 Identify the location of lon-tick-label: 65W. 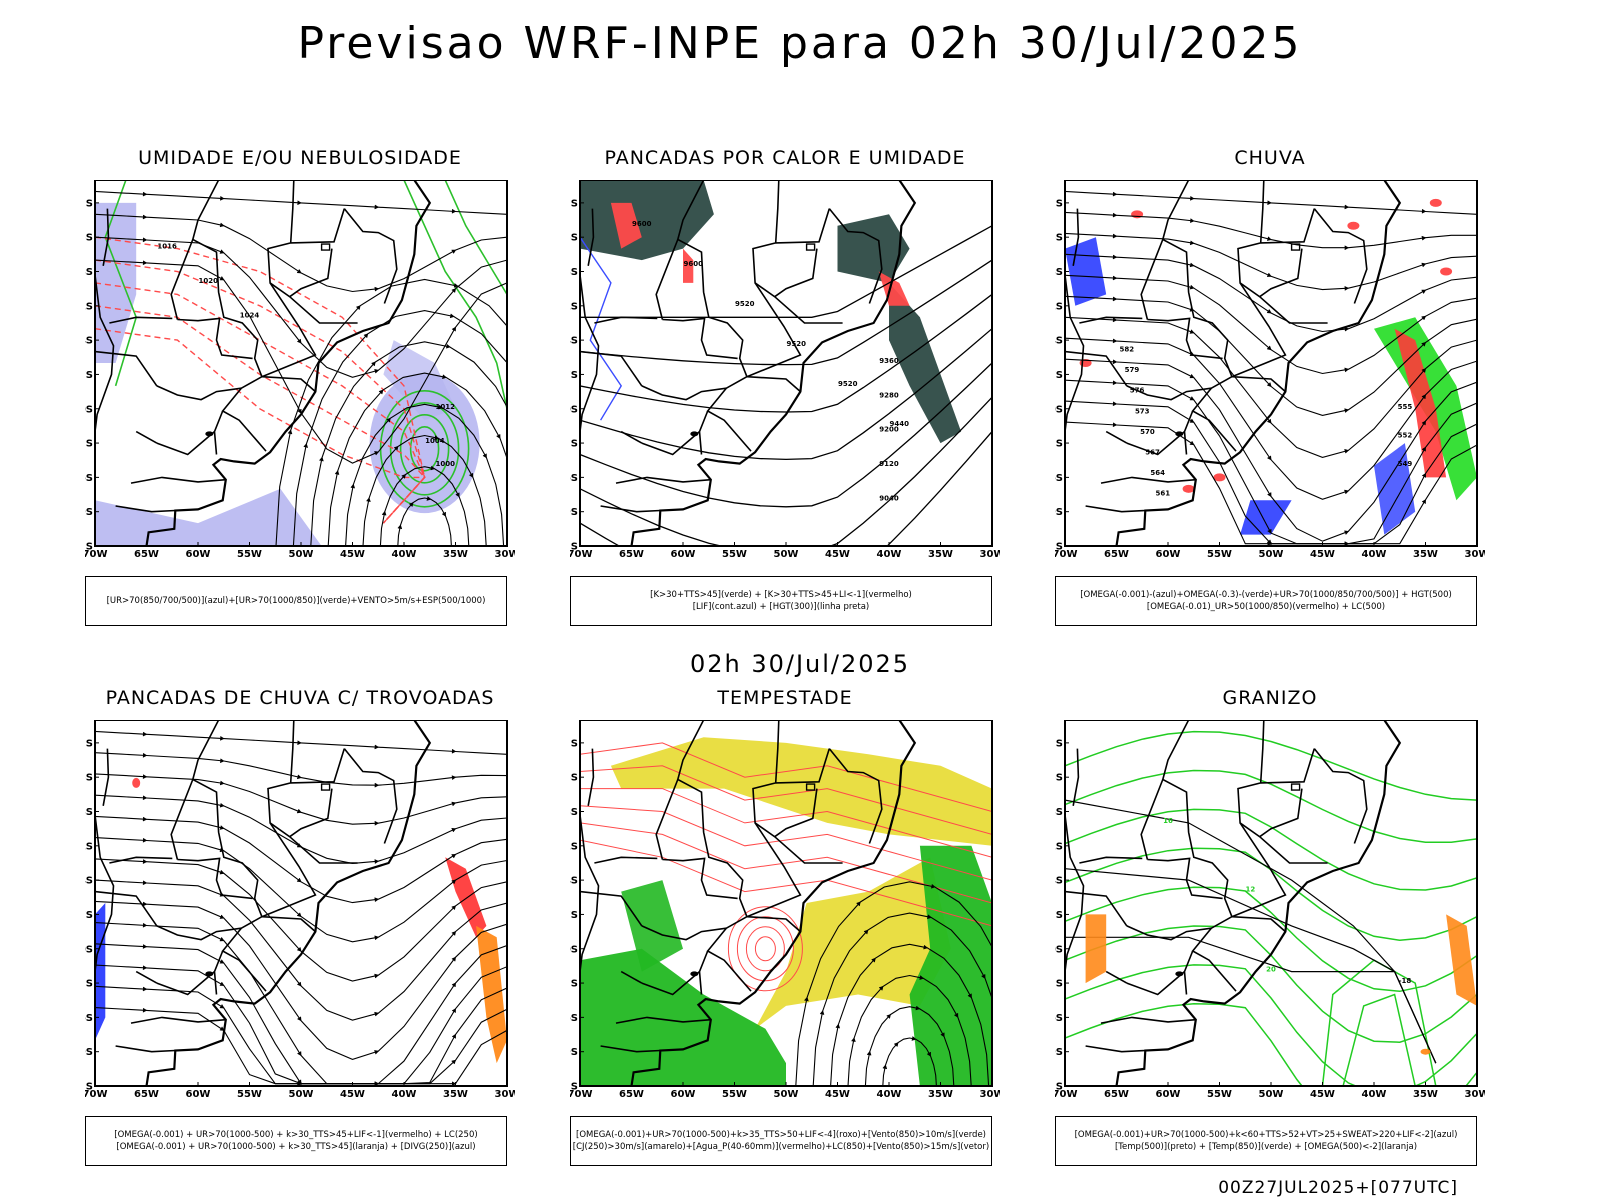
(146, 554).